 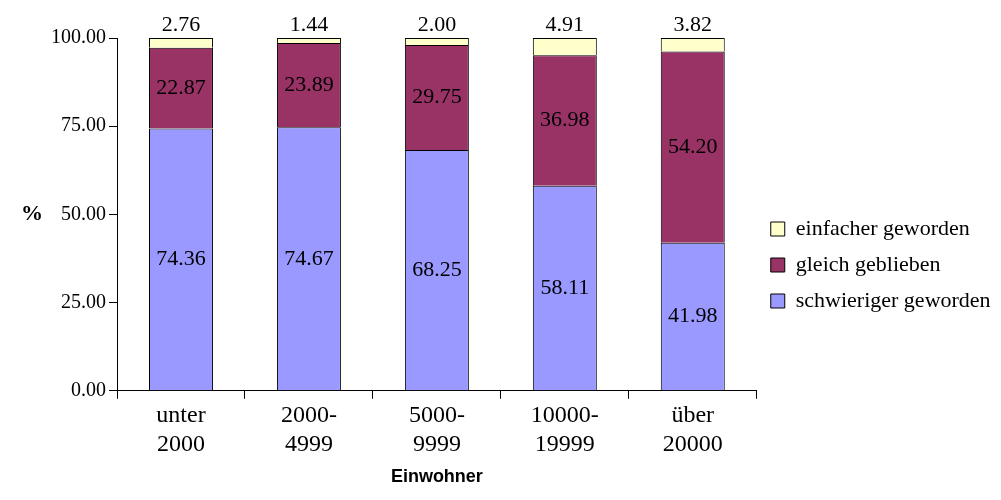 I want to click on legend-label: gleich geblieben, so click(x=868, y=263).